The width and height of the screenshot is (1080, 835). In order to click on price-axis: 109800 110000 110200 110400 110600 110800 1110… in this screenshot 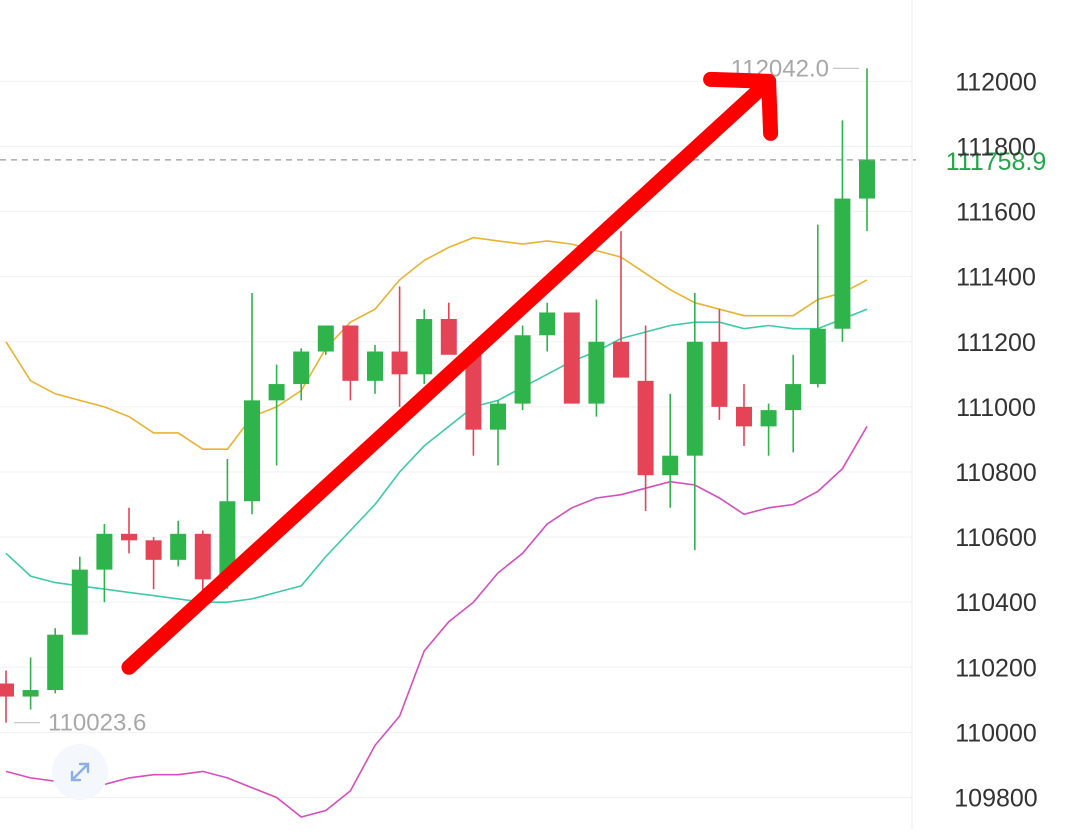, I will do `click(995, 440)`.